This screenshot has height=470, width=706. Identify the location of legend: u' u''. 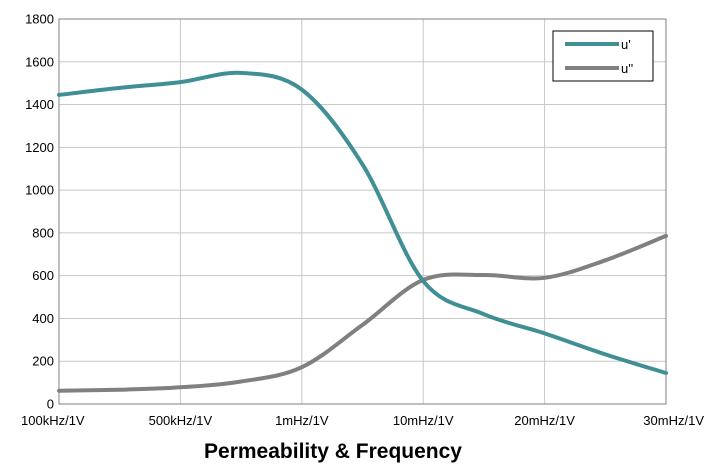
(603, 56).